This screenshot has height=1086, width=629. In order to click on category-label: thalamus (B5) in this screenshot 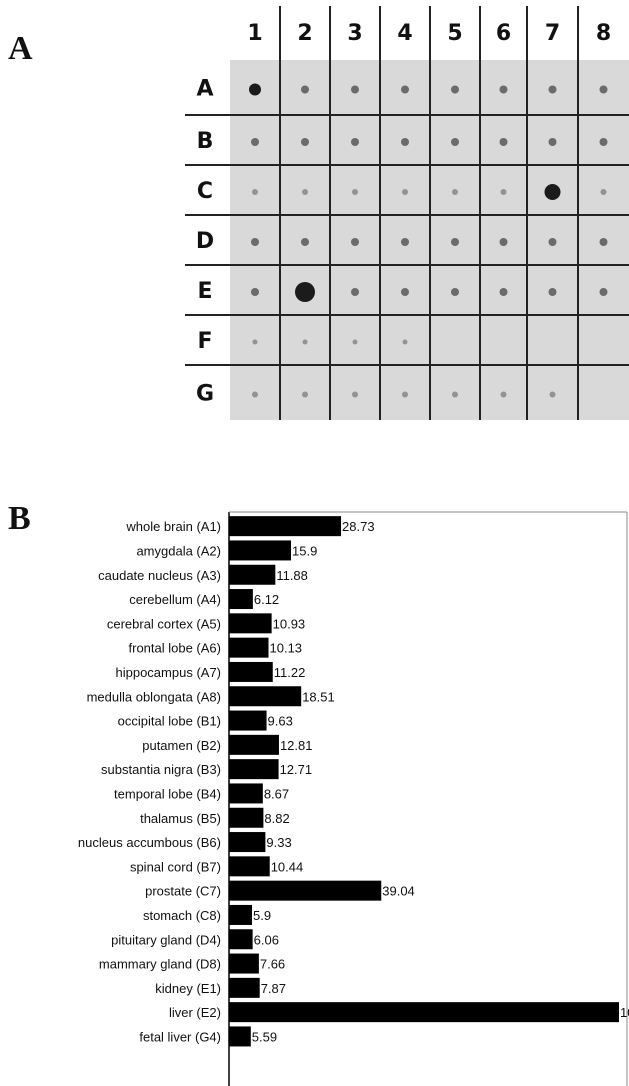, I will do `click(180, 818)`.